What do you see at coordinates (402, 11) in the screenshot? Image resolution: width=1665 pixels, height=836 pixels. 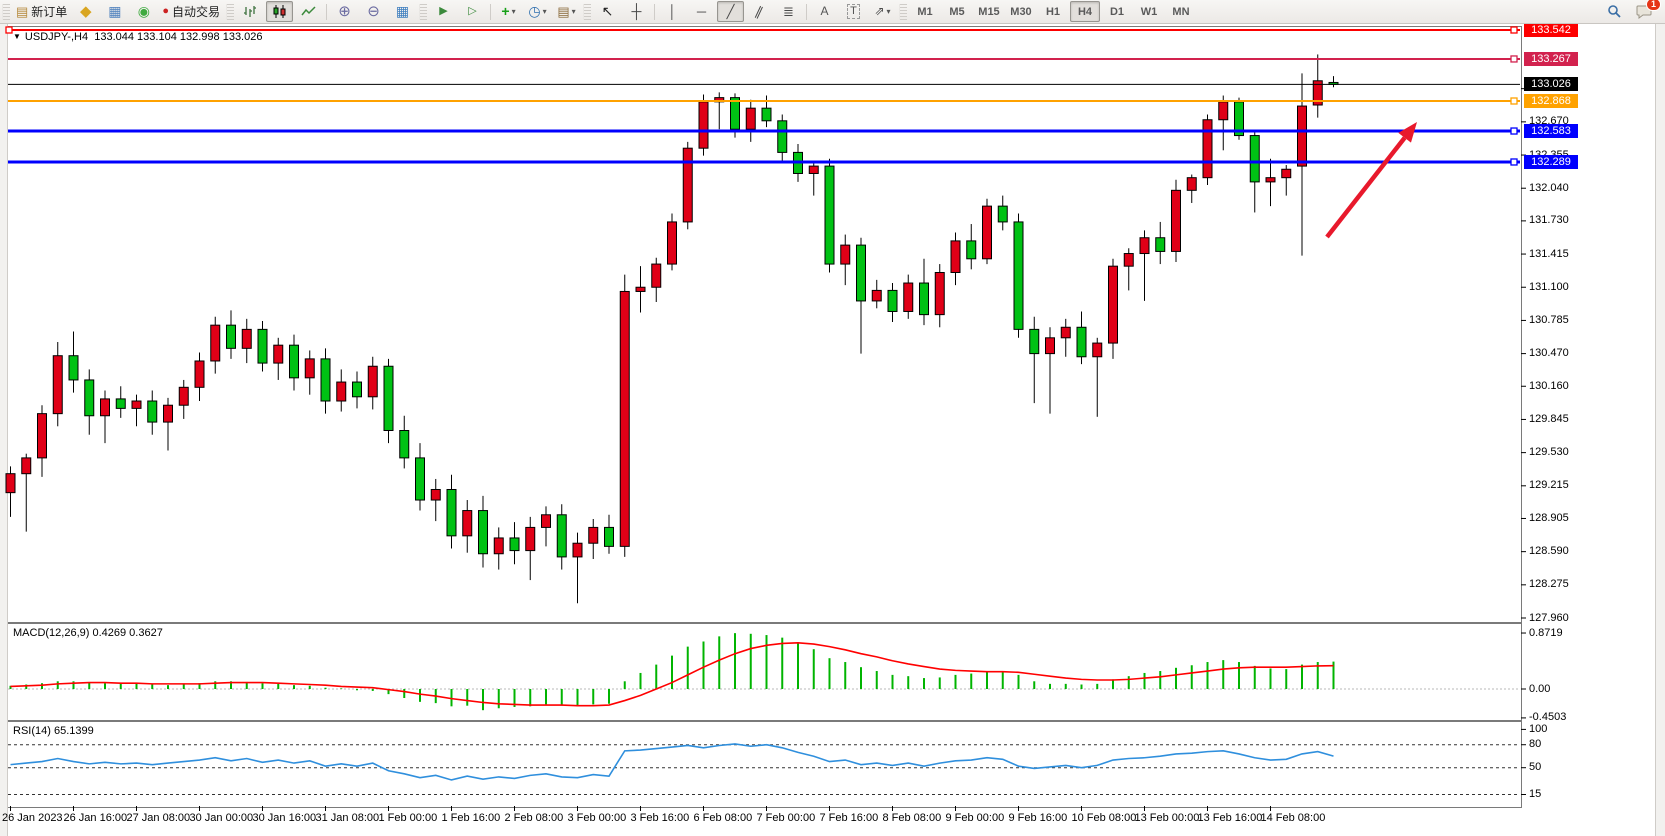 I see `tile-windows-button: ▦` at bounding box center [402, 11].